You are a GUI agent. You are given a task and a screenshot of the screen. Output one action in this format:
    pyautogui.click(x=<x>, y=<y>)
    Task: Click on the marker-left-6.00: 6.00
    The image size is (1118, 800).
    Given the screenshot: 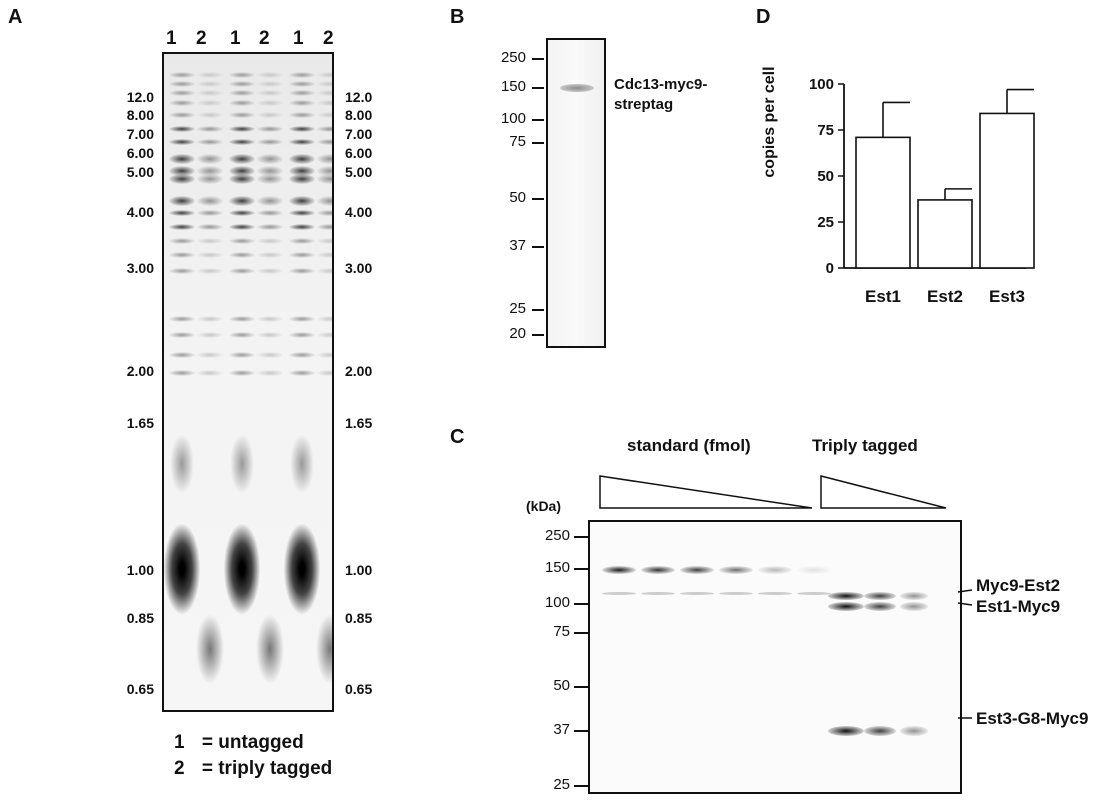 What is the action you would take?
    pyautogui.click(x=140, y=153)
    